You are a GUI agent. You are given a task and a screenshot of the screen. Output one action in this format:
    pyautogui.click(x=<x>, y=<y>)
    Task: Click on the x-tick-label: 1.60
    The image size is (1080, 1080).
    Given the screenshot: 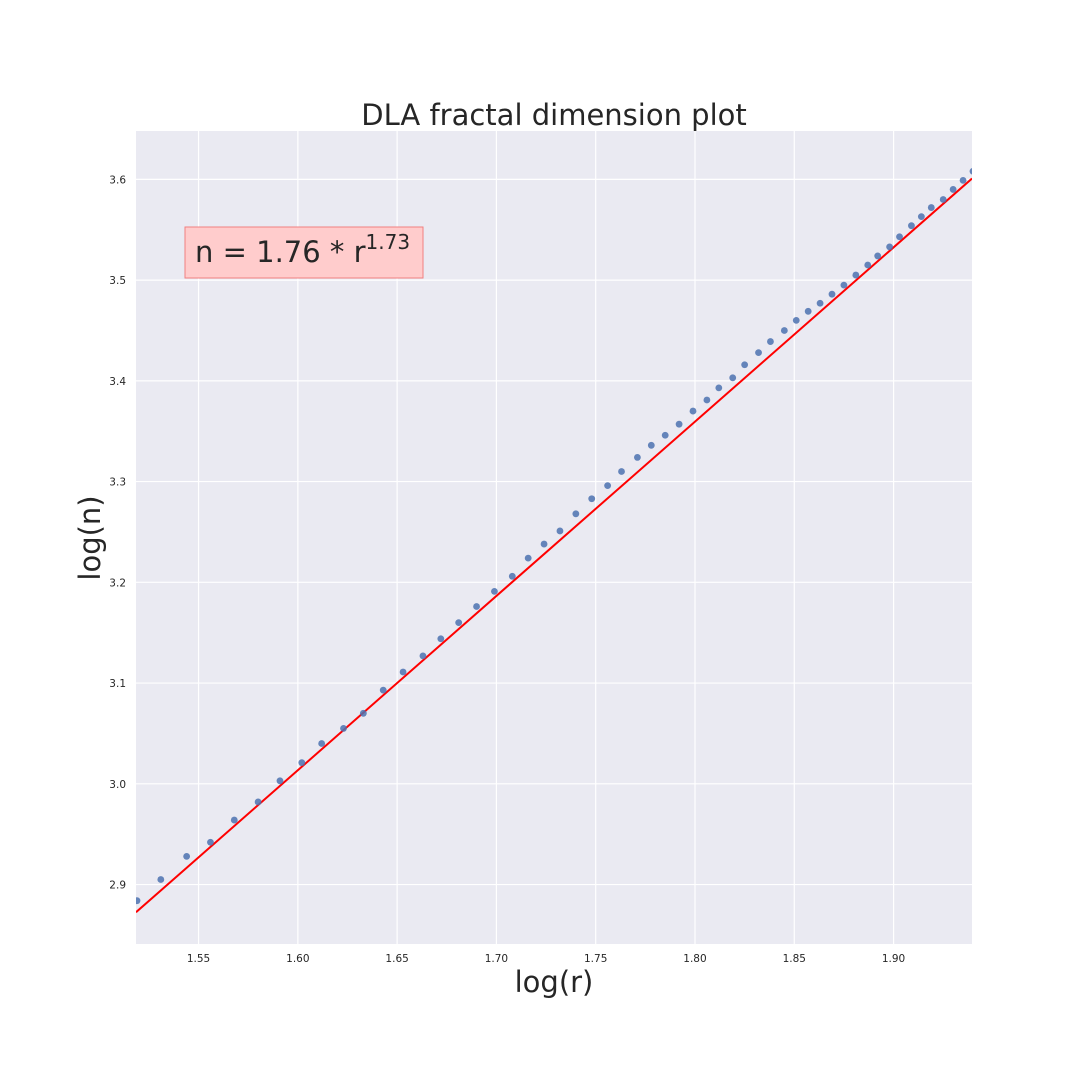 What is the action you would take?
    pyautogui.click(x=297, y=959)
    